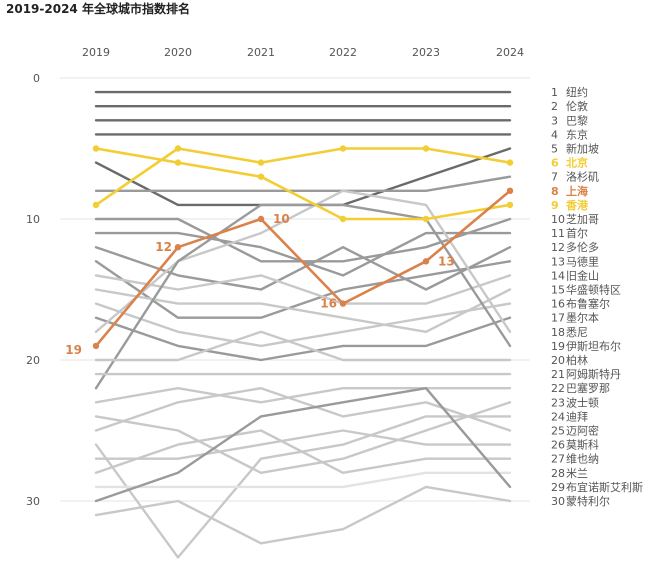 The height and width of the screenshot is (574, 655). I want to click on legend-city: 柏林, so click(577, 360).